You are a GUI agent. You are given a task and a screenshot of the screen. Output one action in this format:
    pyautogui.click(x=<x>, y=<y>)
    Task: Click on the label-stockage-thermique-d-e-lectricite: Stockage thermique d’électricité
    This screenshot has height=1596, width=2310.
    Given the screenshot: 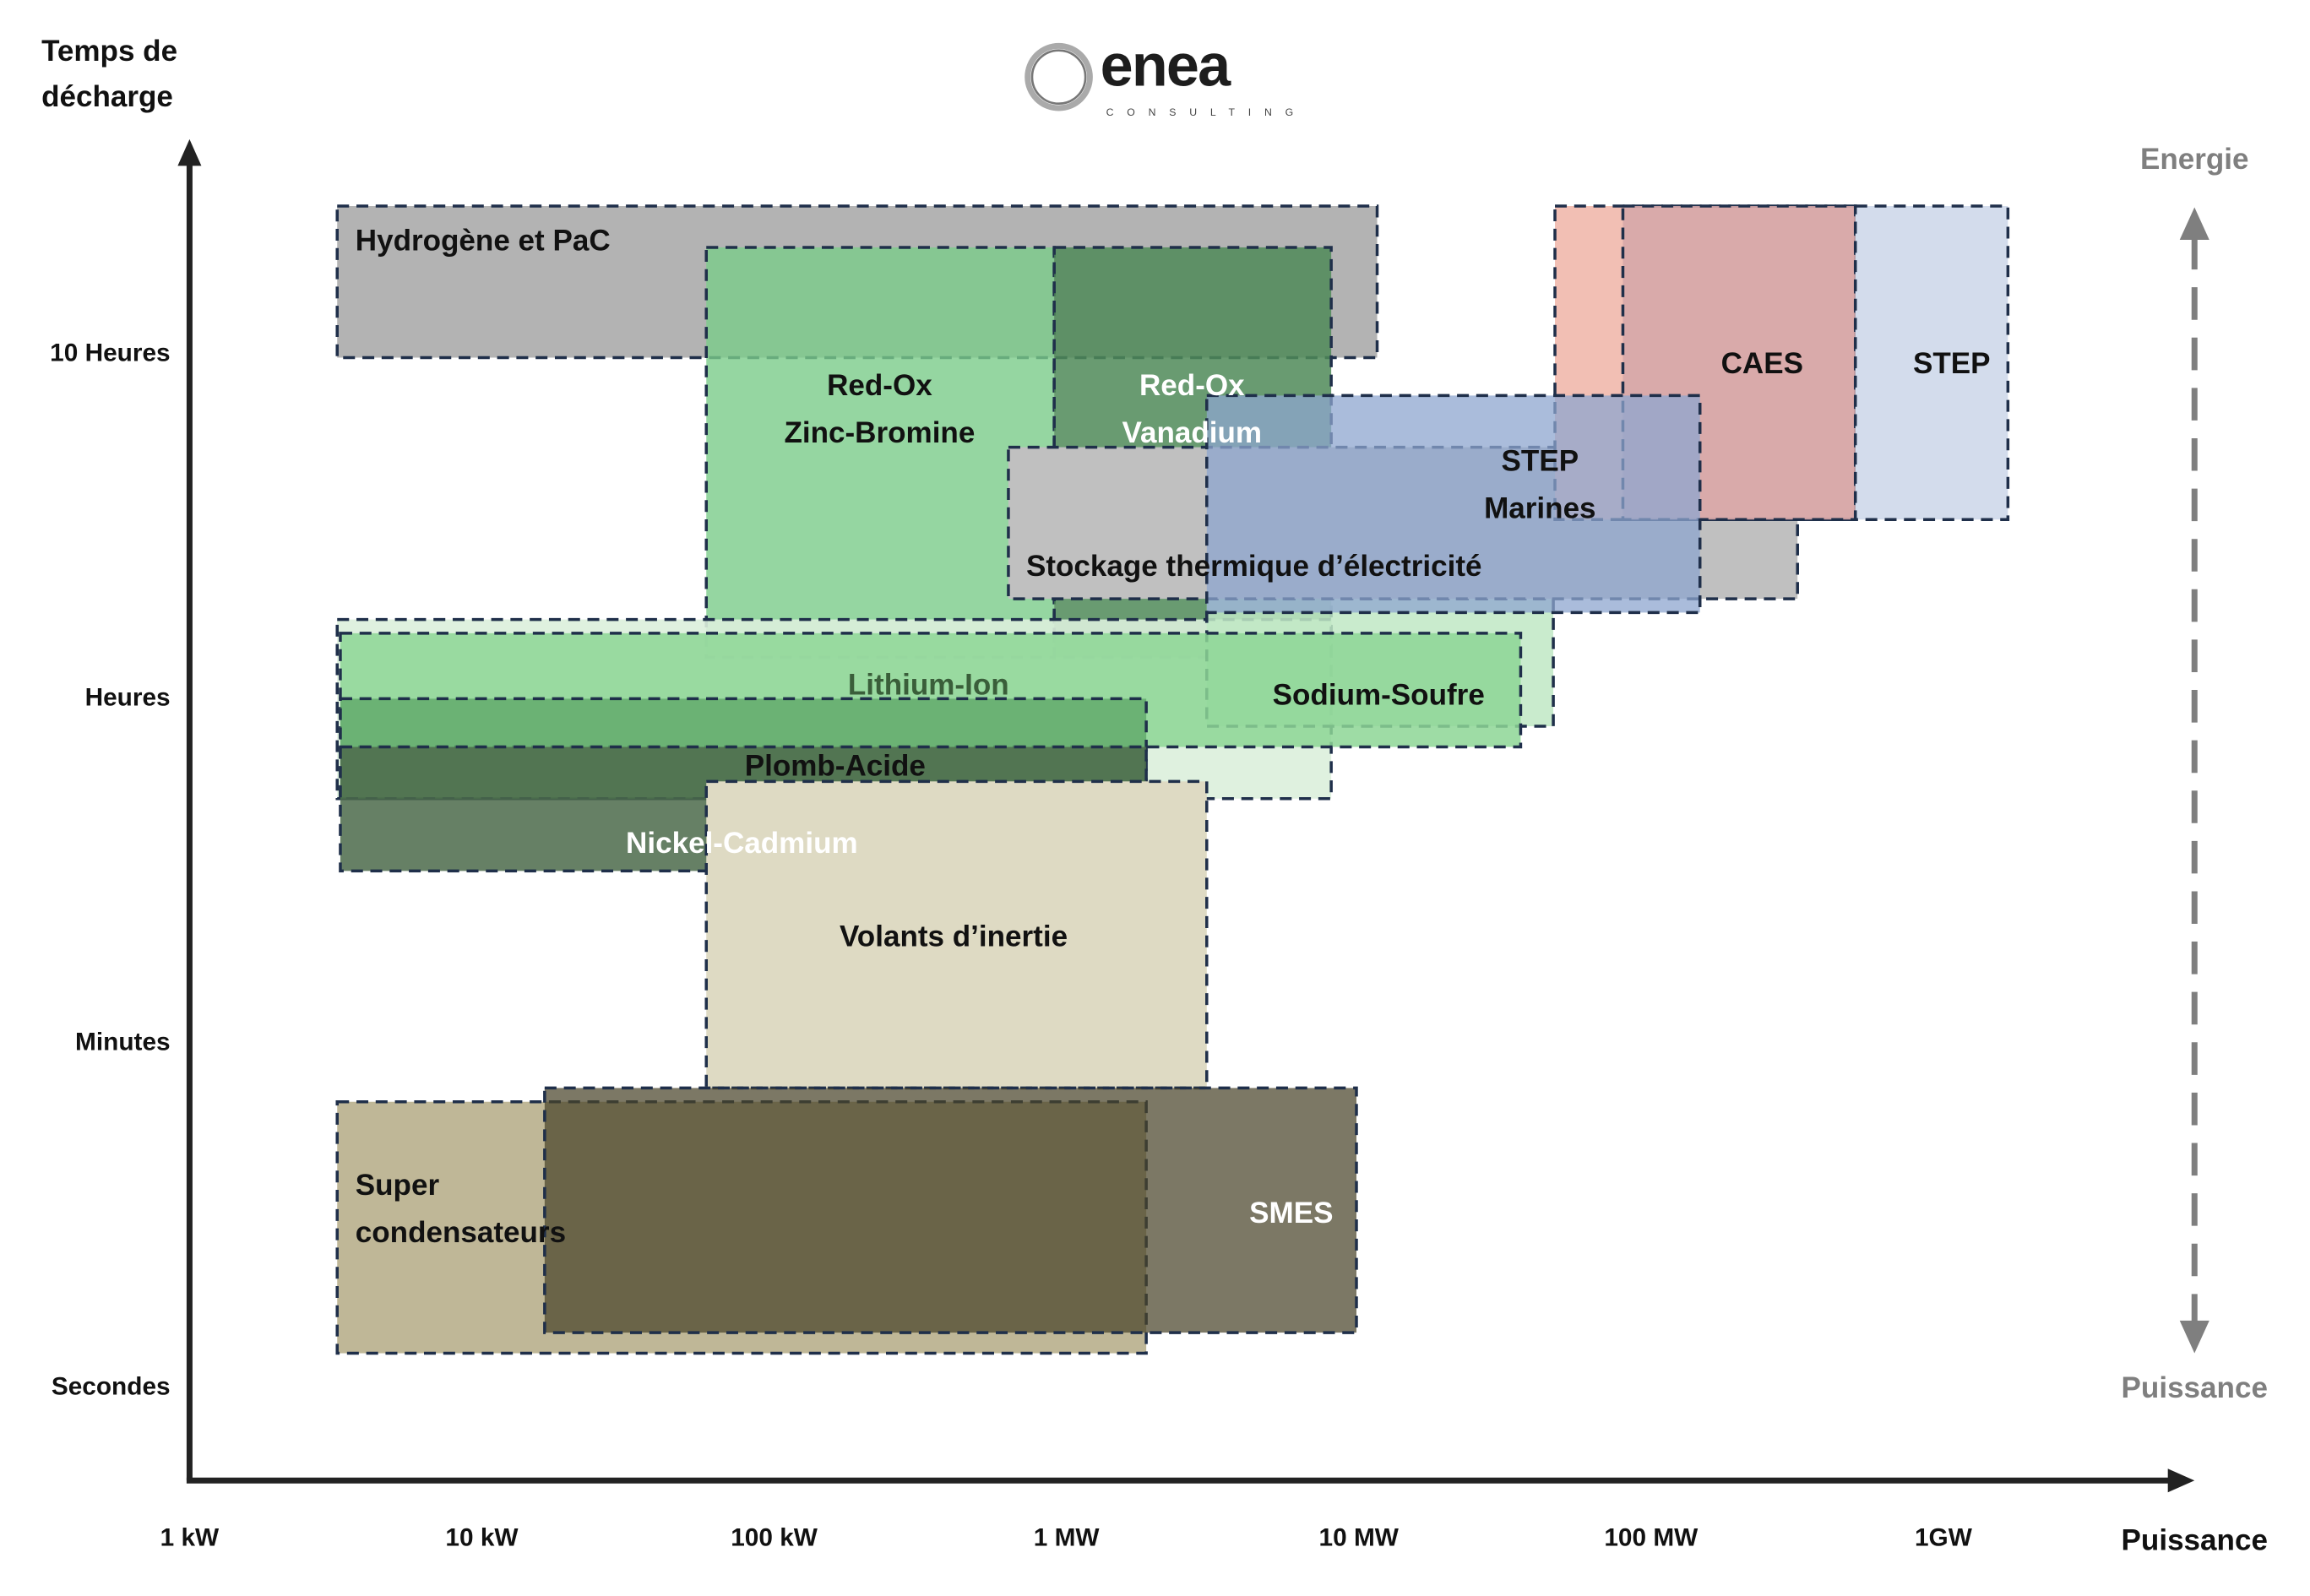 What is the action you would take?
    pyautogui.click(x=1254, y=566)
    